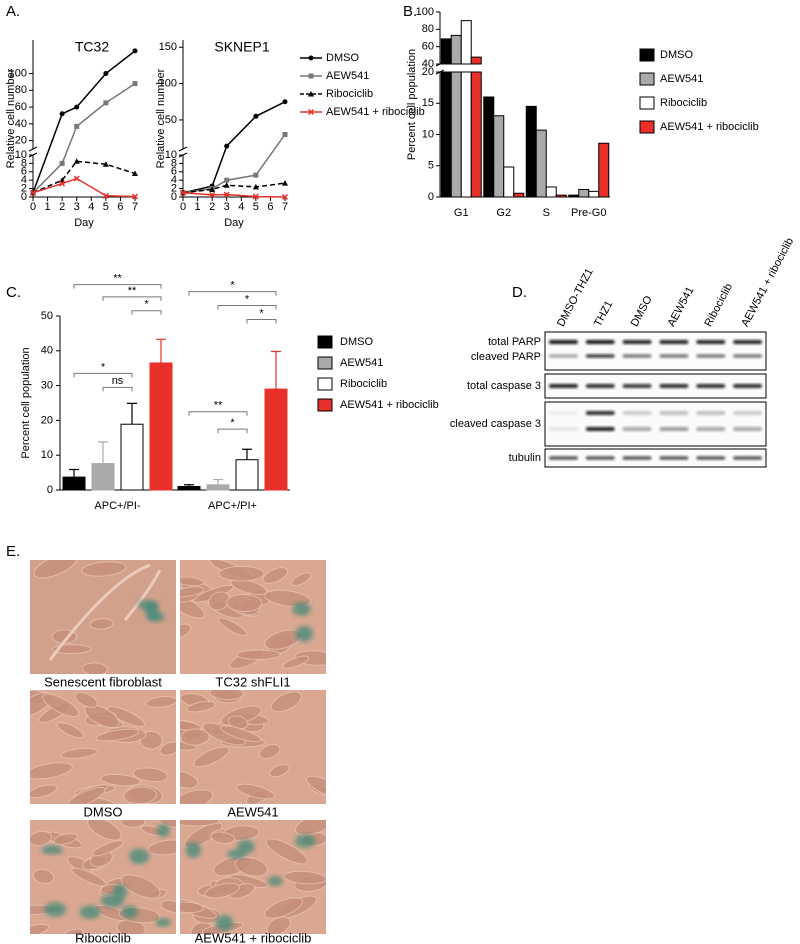 The image size is (800, 944). I want to click on panel-label: D., so click(519, 292).